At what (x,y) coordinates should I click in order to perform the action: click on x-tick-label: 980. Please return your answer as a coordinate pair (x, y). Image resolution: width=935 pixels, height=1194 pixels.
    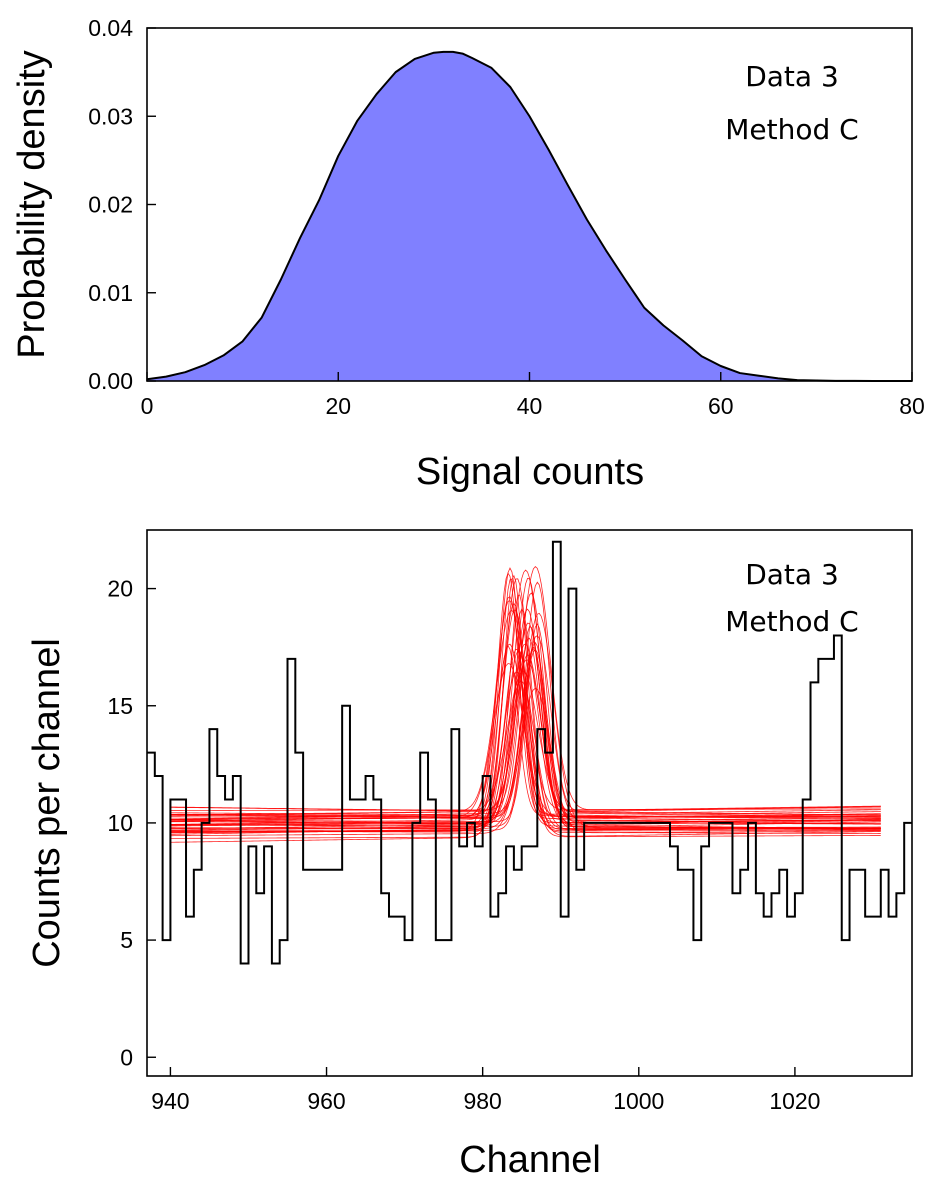
    Looking at the image, I should click on (482, 1101).